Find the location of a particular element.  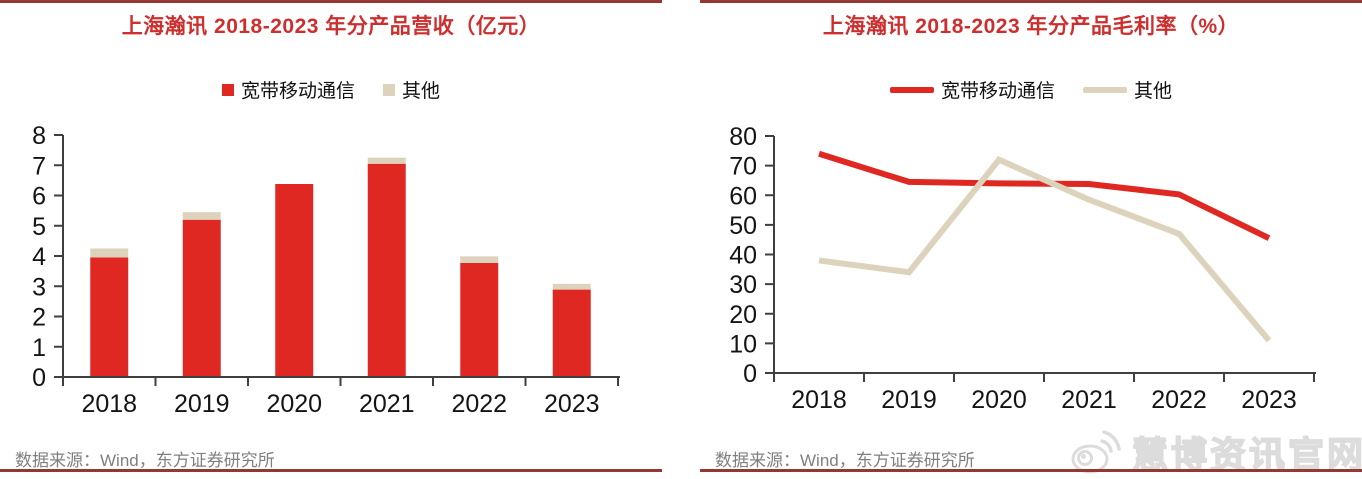

legend-revenue: 宽带移动通信 其他 is located at coordinates (331, 89).